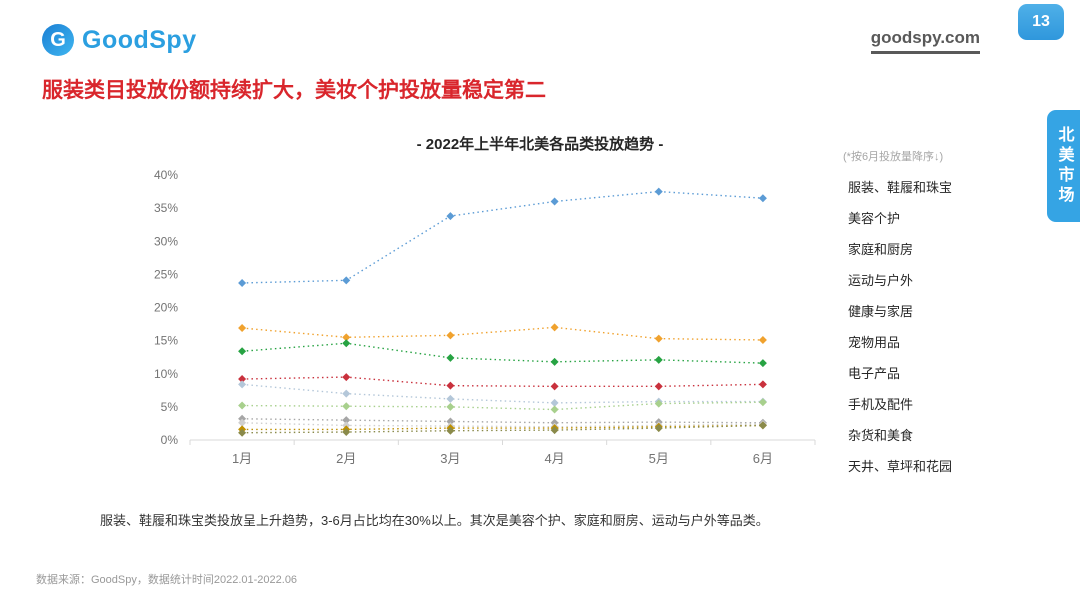 The height and width of the screenshot is (608, 1080). I want to click on legend-item: 服装、鞋履和珠宝, so click(900, 187).